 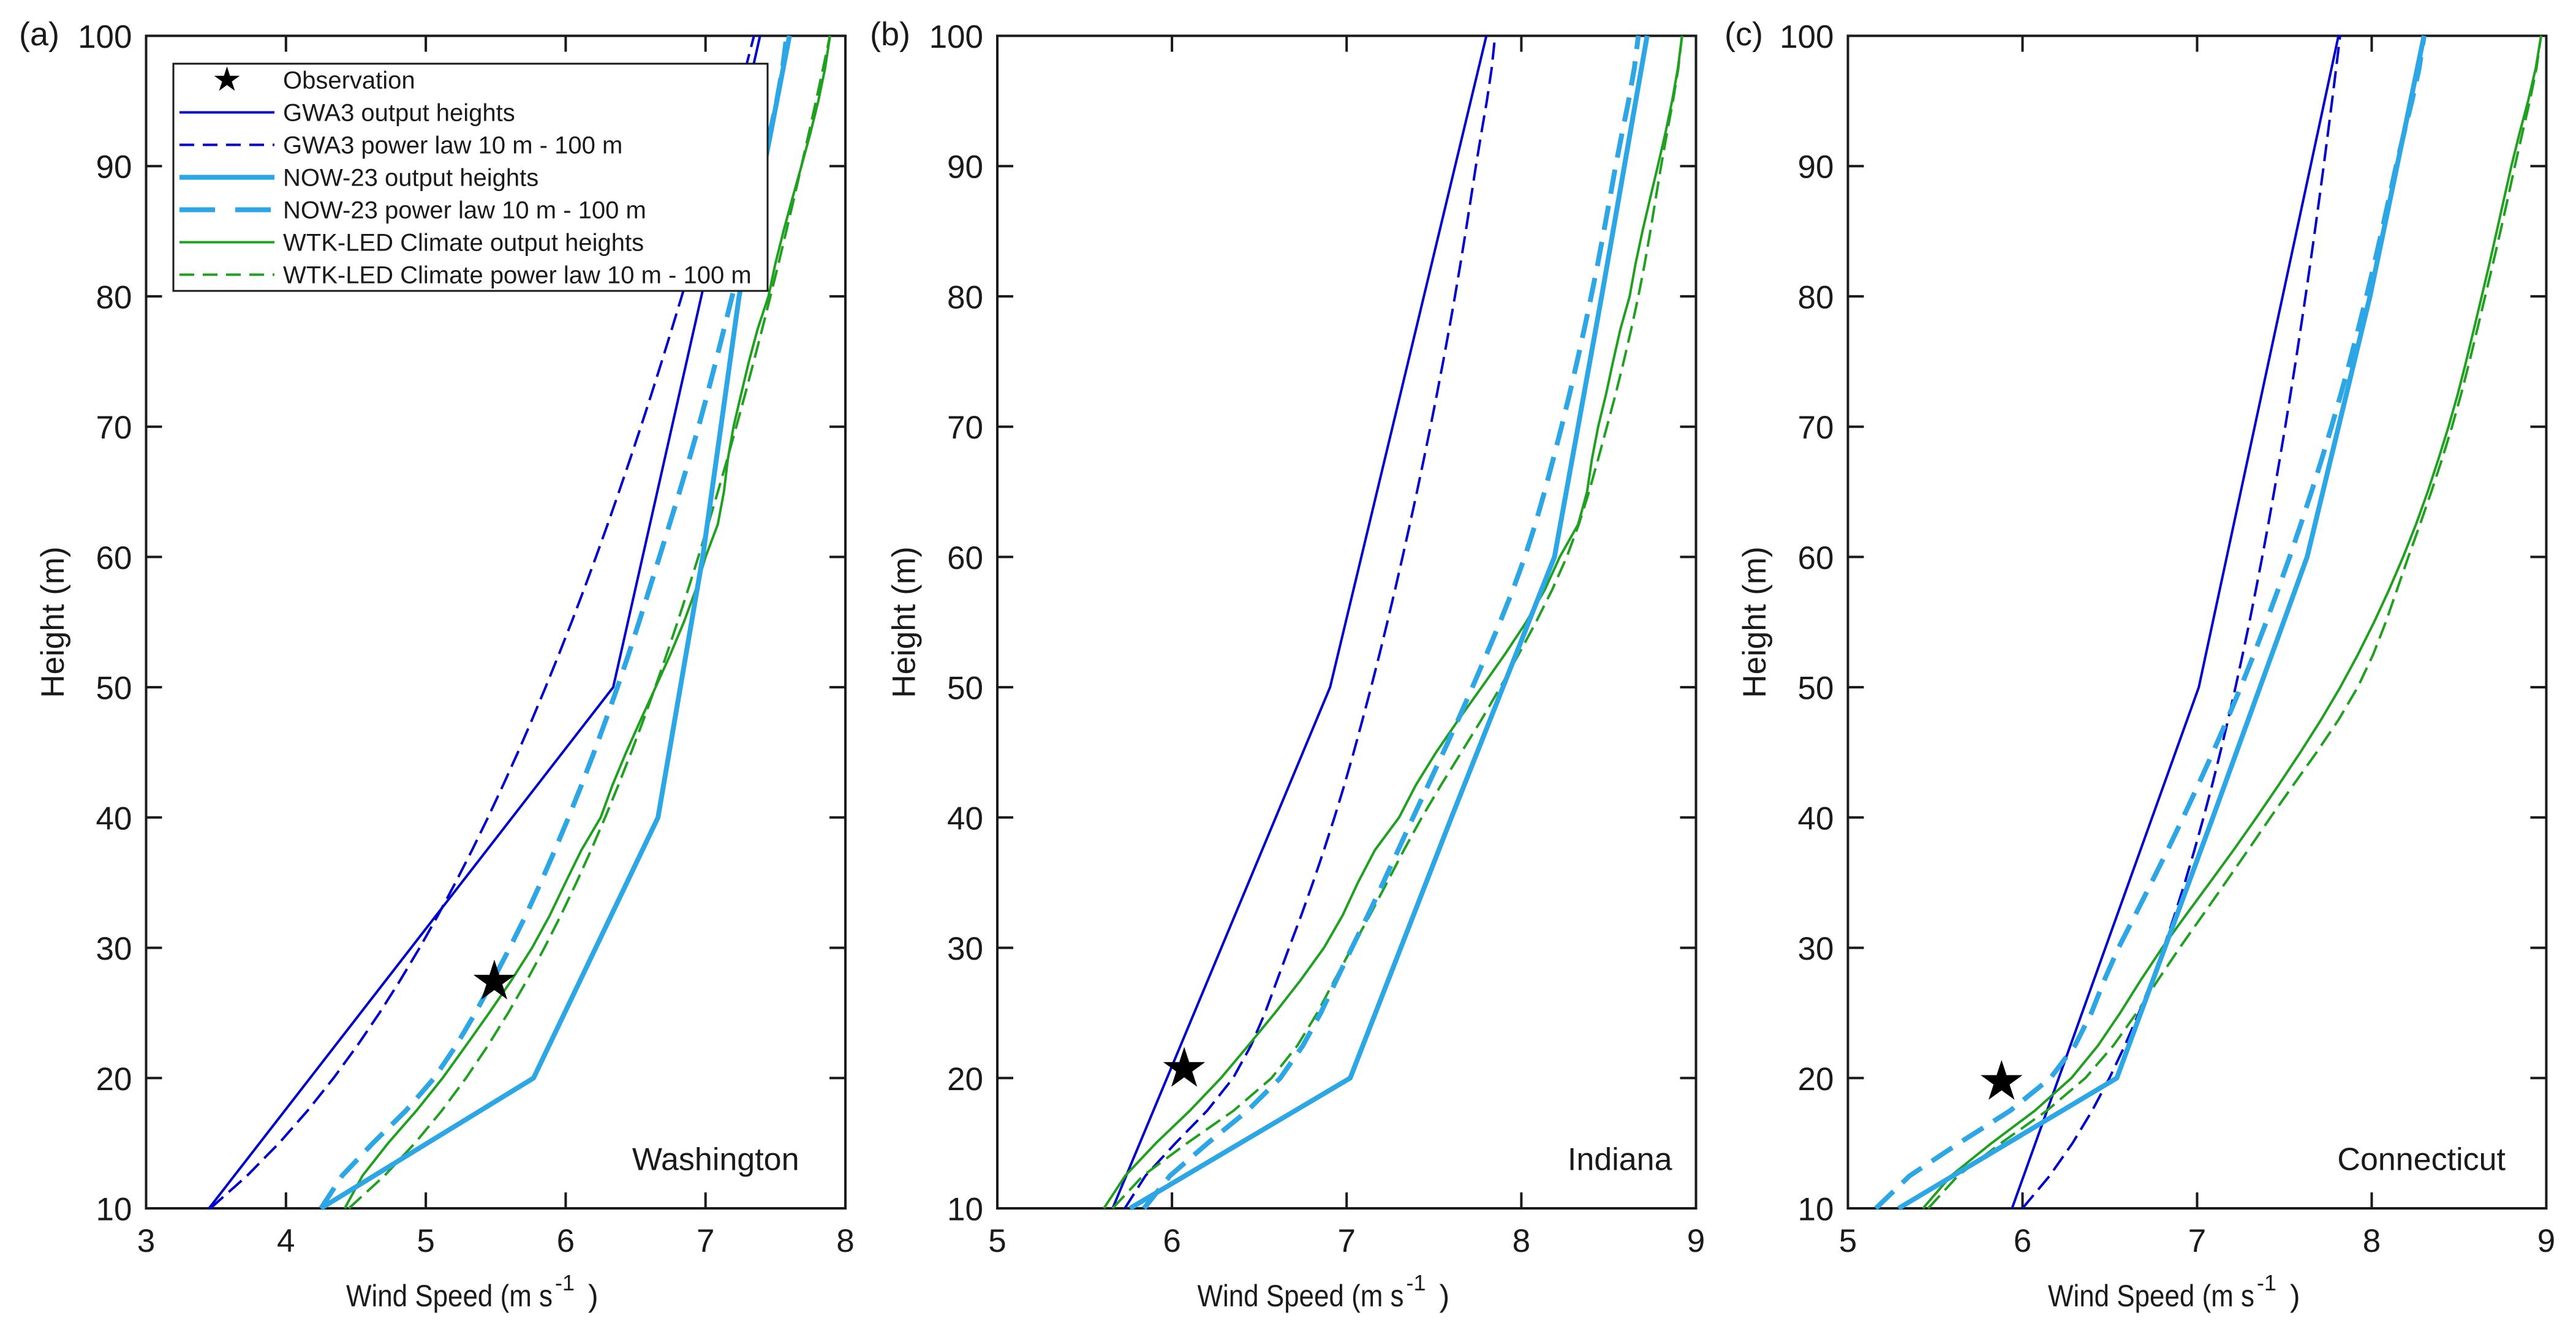 What do you see at coordinates (286, 1241) in the screenshot?
I see `svg-text: 4` at bounding box center [286, 1241].